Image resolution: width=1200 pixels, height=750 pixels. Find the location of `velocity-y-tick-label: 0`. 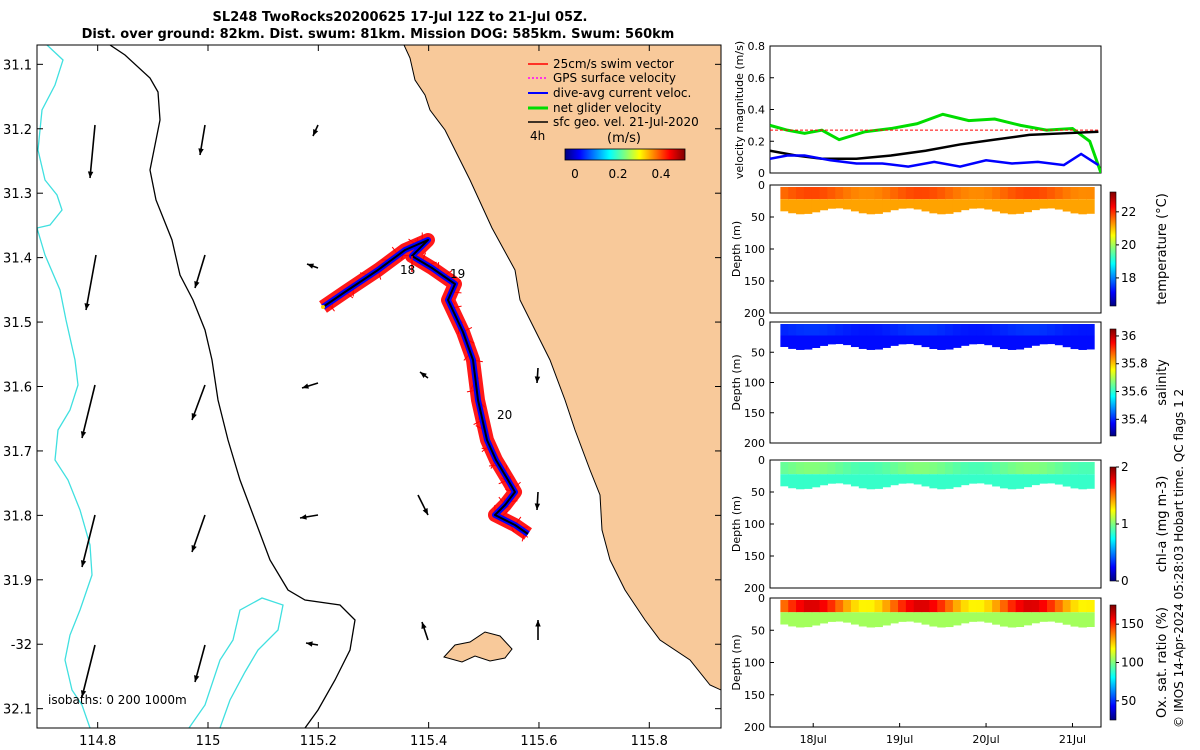

velocity-y-tick-label: 0 is located at coordinates (761, 173).